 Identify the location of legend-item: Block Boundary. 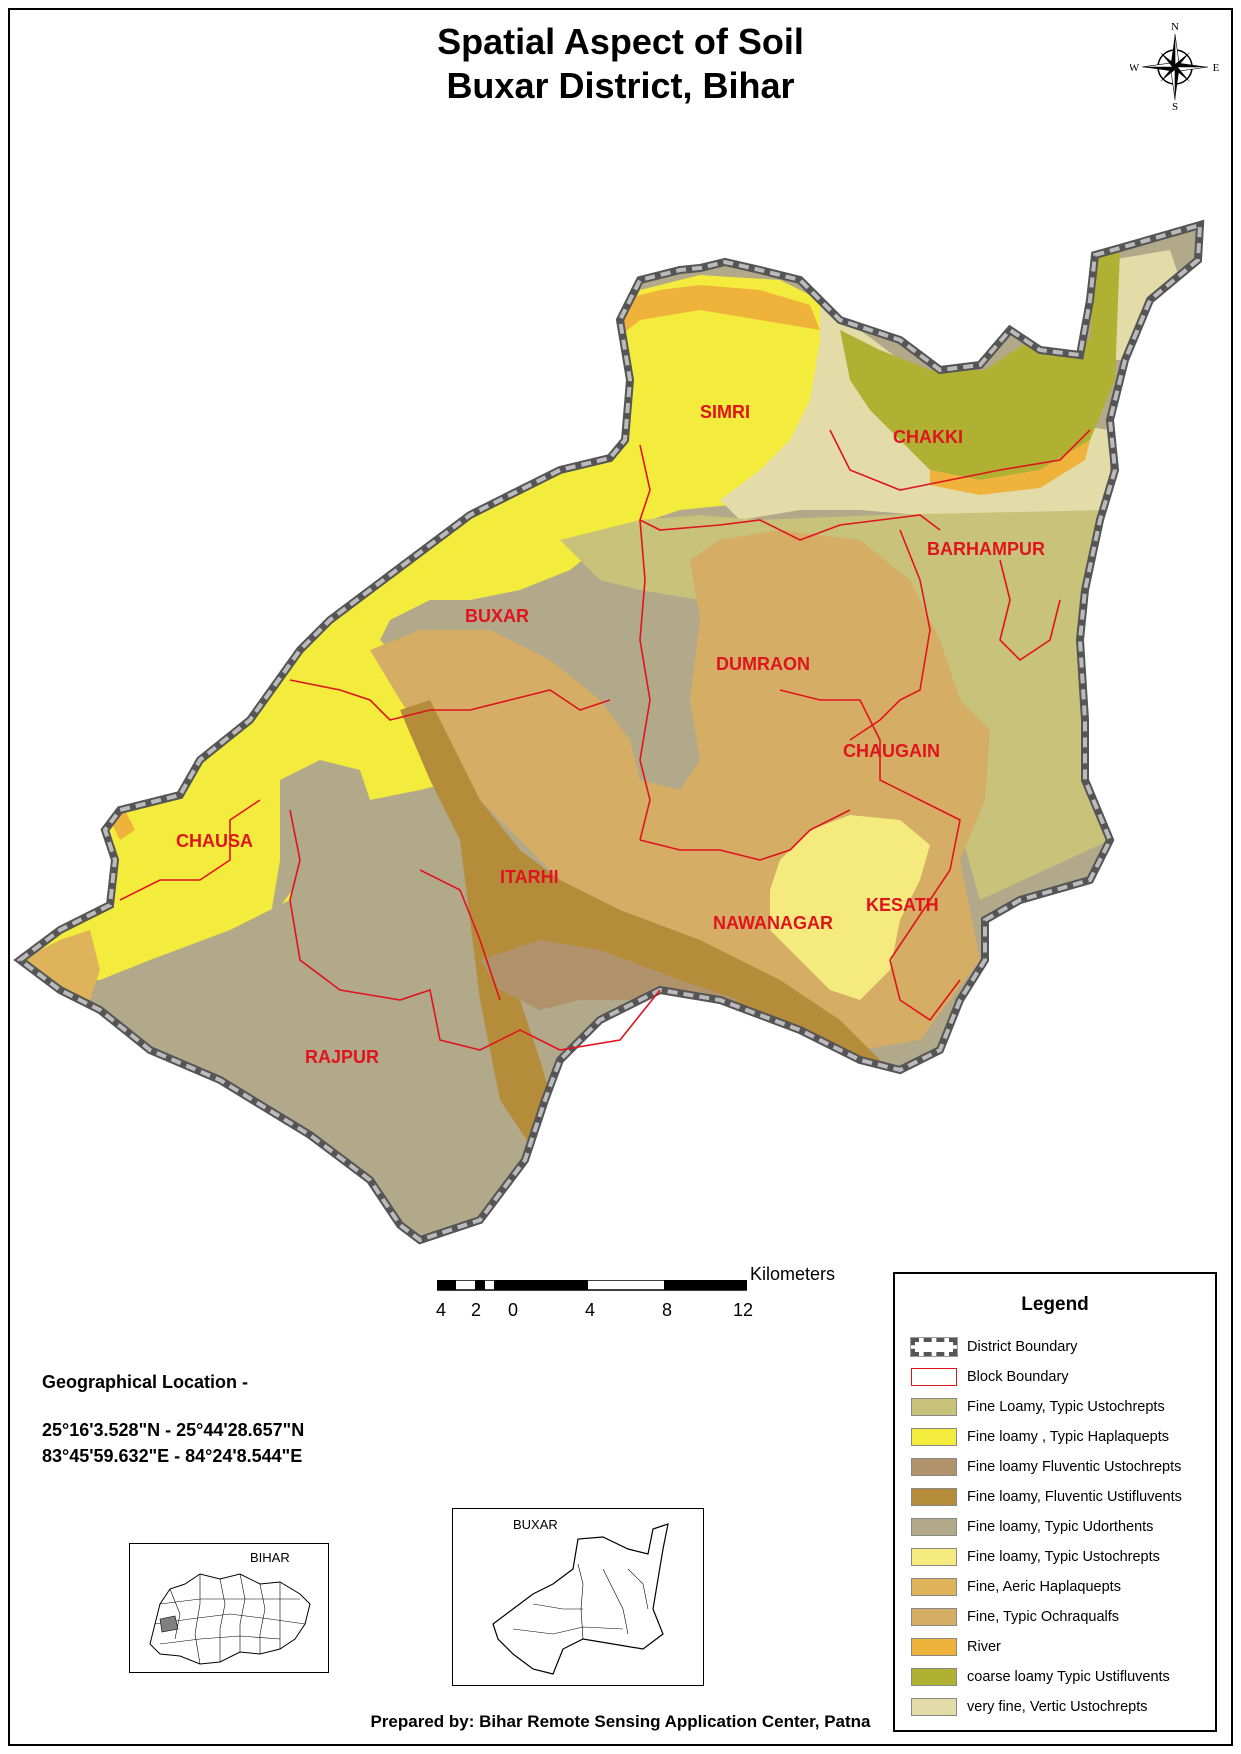
(990, 1377).